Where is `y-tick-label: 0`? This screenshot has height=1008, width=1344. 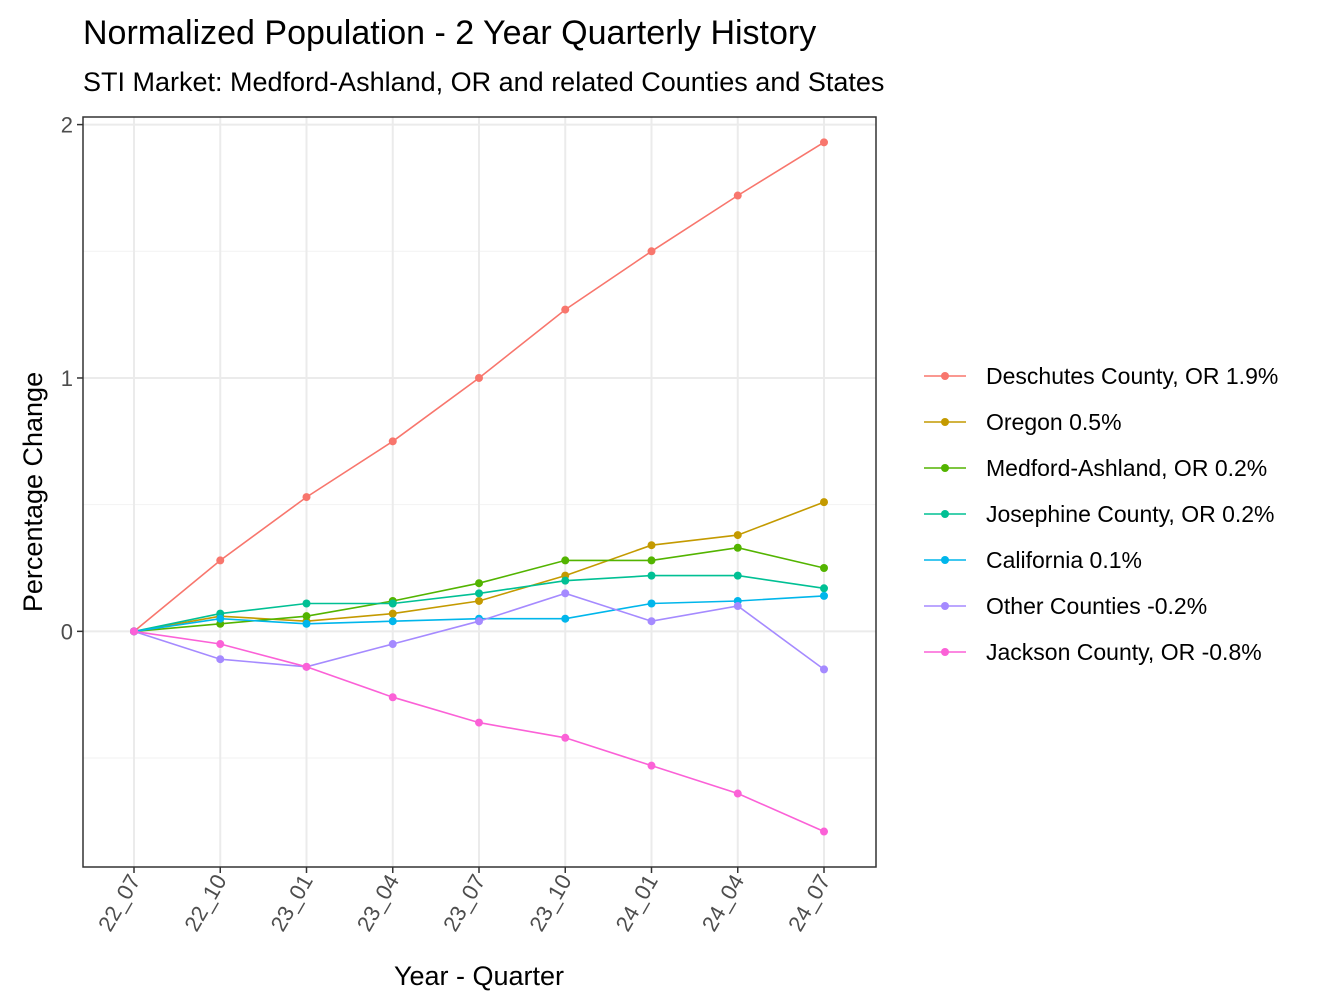
y-tick-label: 0 is located at coordinates (67, 631).